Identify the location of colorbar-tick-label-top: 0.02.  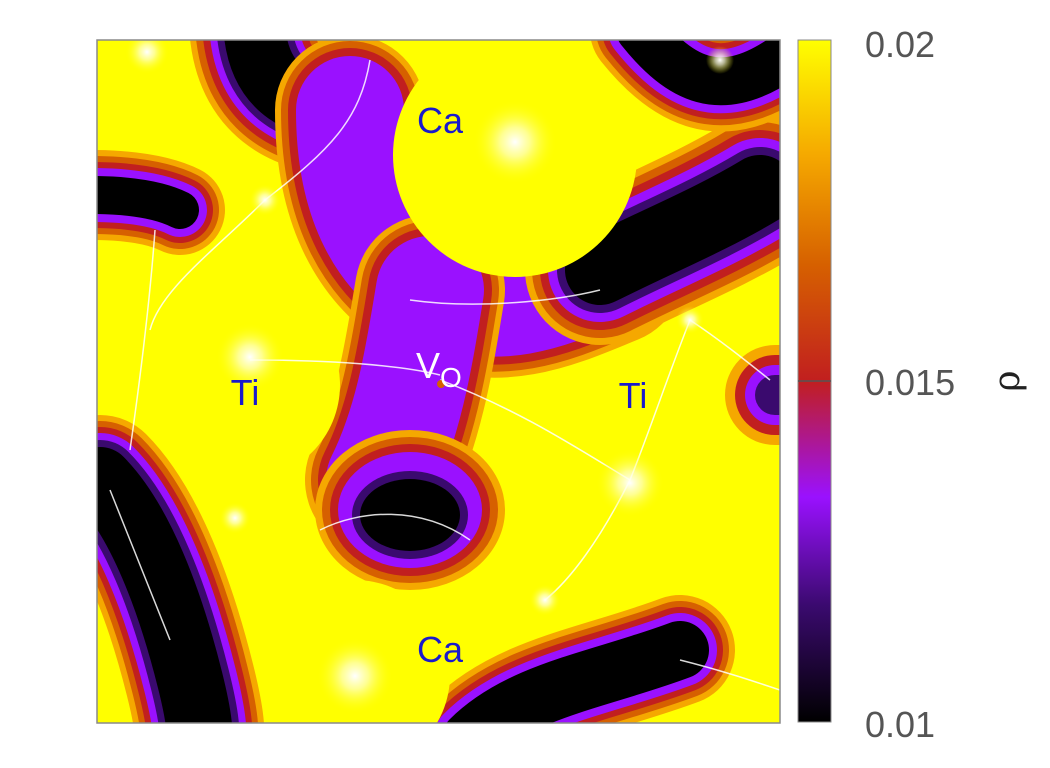
(900, 44).